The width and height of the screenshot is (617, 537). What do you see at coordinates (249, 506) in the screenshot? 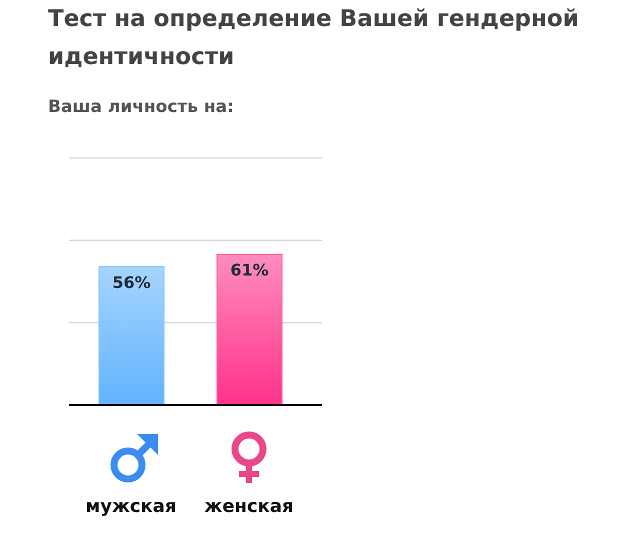
I see `x-tick-label: женская` at bounding box center [249, 506].